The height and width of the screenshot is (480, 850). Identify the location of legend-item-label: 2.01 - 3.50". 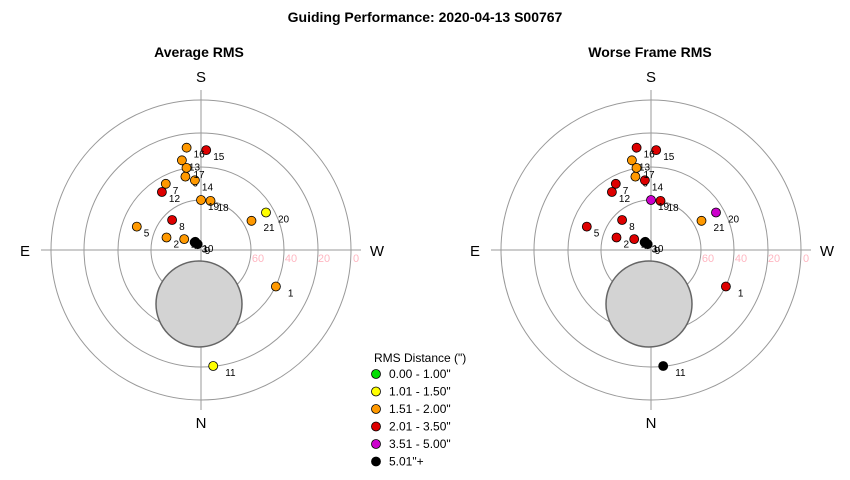
(420, 427).